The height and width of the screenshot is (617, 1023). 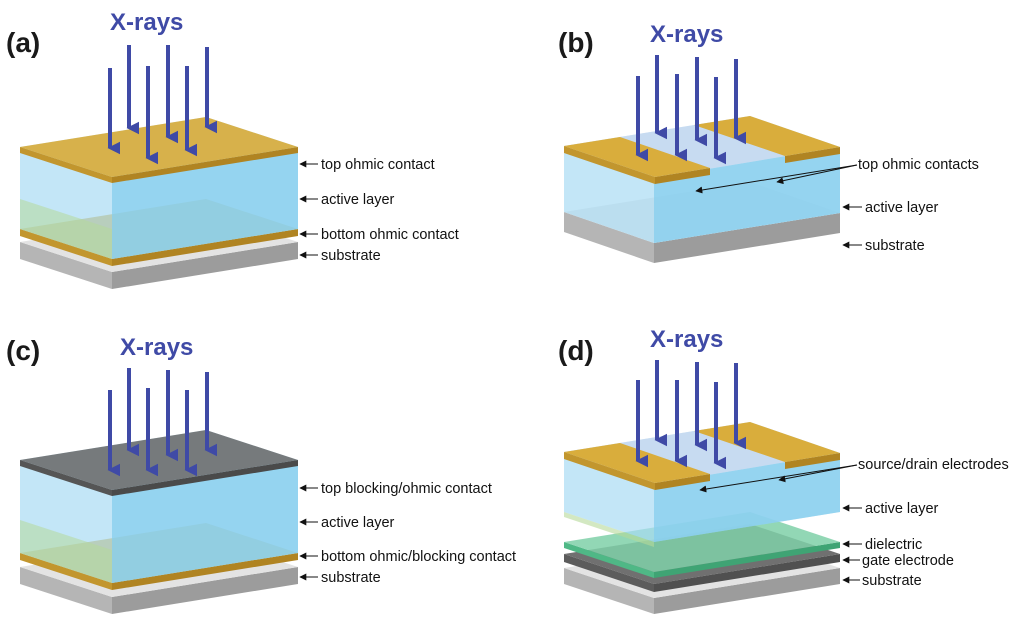 What do you see at coordinates (686, 339) in the screenshot?
I see `panel-d-xray-title: X-rays` at bounding box center [686, 339].